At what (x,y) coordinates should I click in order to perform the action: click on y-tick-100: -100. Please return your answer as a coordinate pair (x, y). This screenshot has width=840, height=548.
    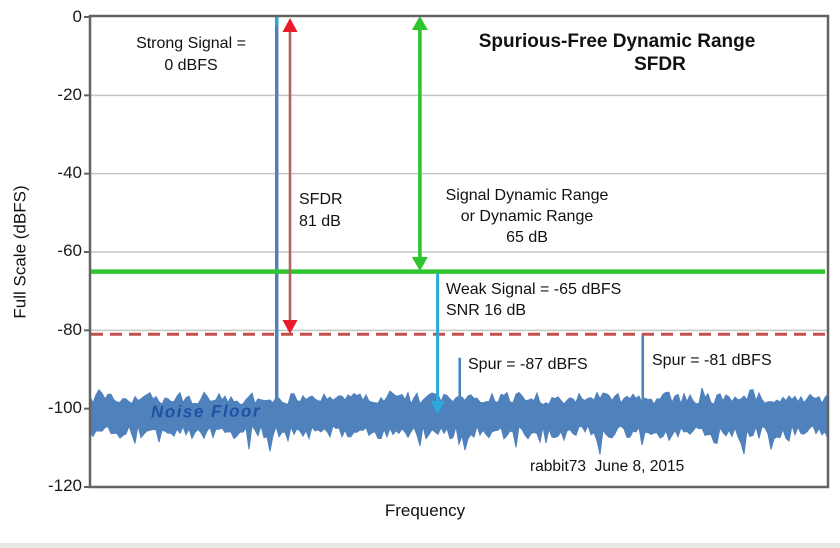
    Looking at the image, I should click on (64, 407).